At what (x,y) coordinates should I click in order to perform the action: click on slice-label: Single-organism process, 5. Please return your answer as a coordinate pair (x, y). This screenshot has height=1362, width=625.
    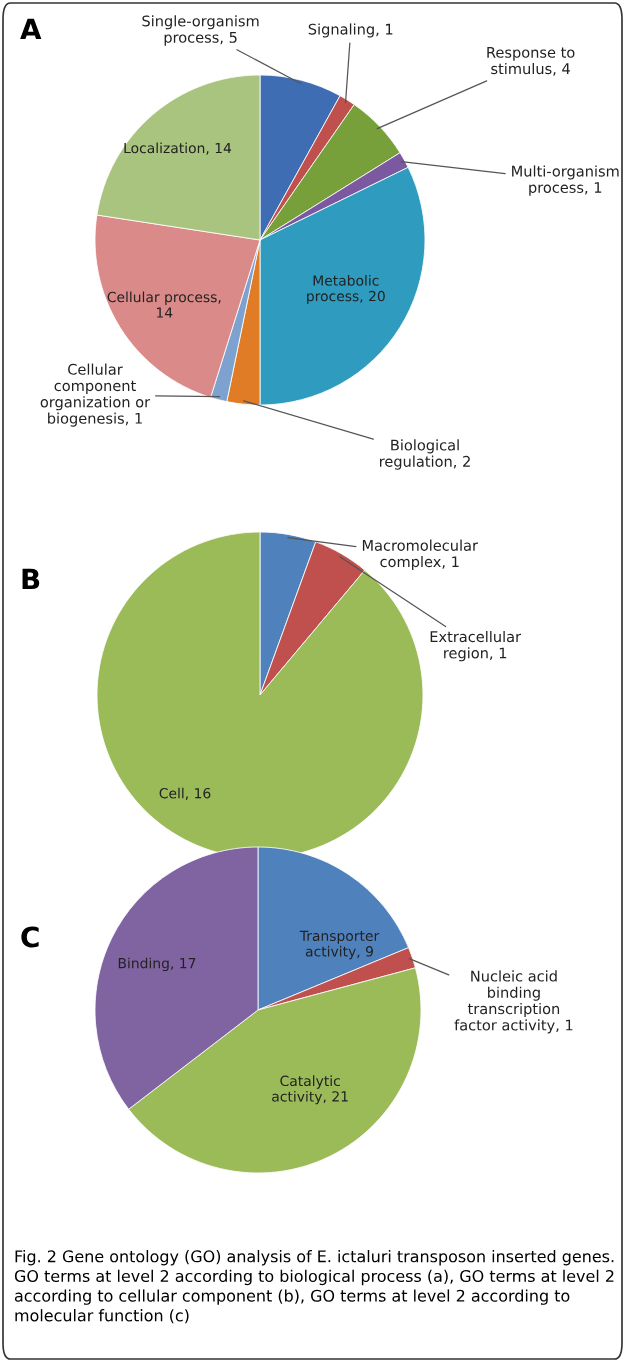
    Looking at the image, I should click on (200, 30).